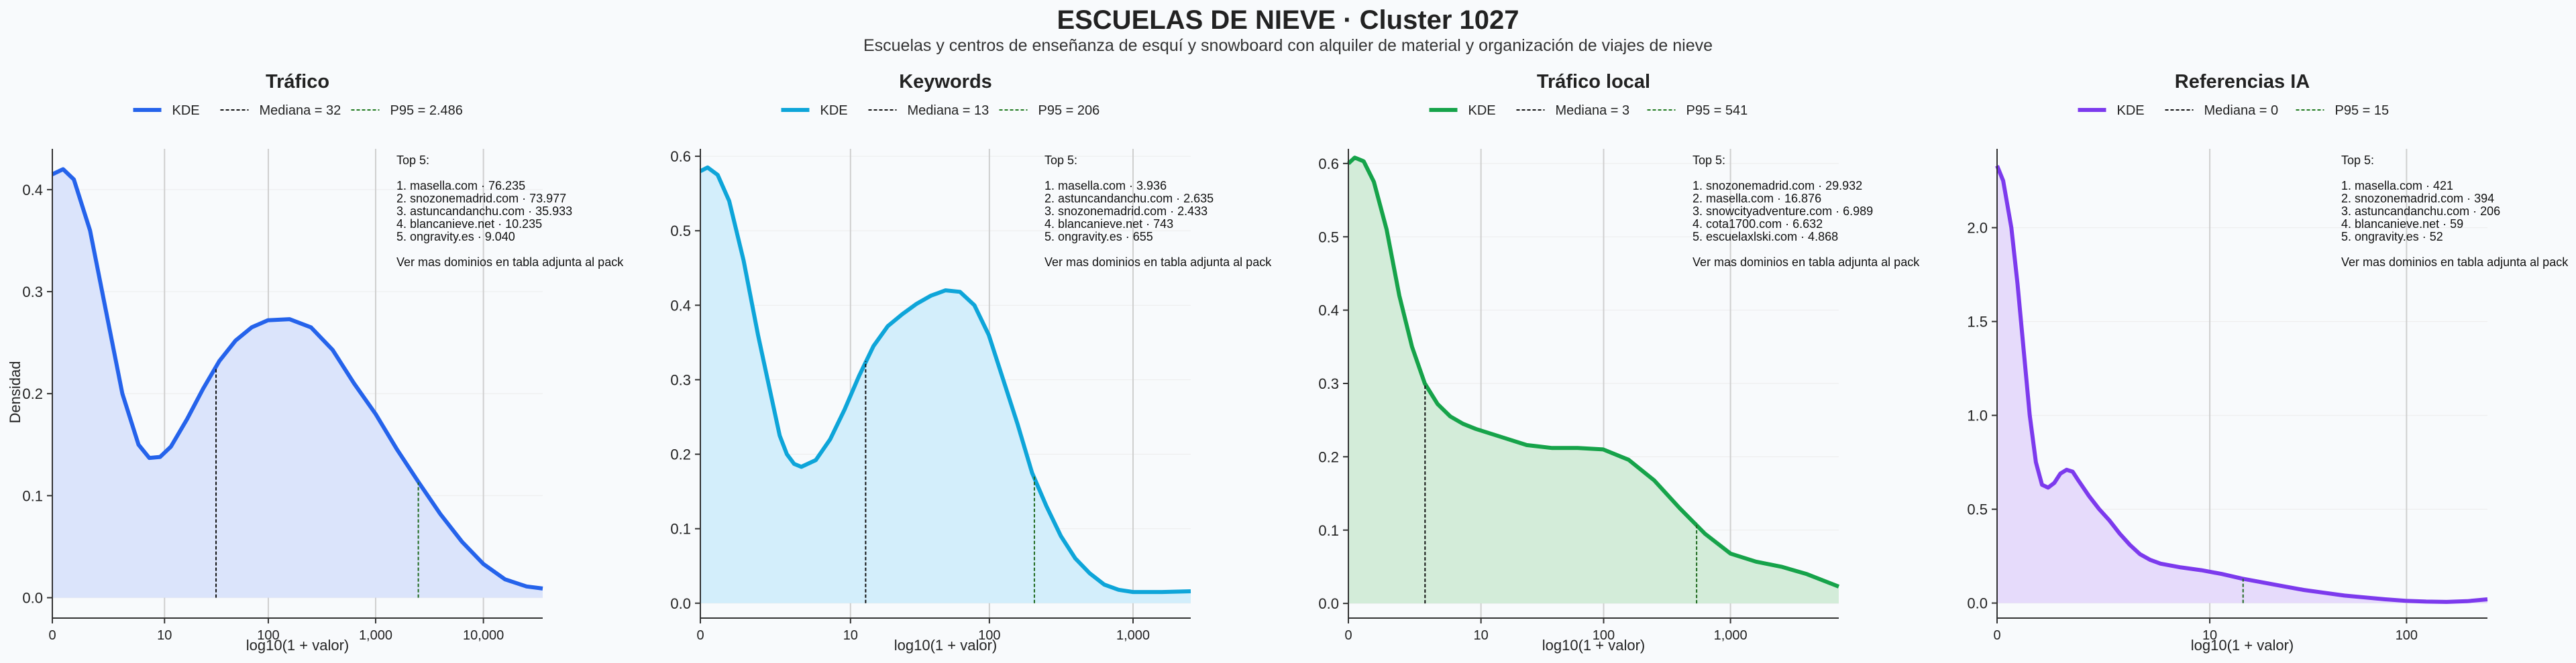  I want to click on panel-title: Tráfico, so click(297, 82).